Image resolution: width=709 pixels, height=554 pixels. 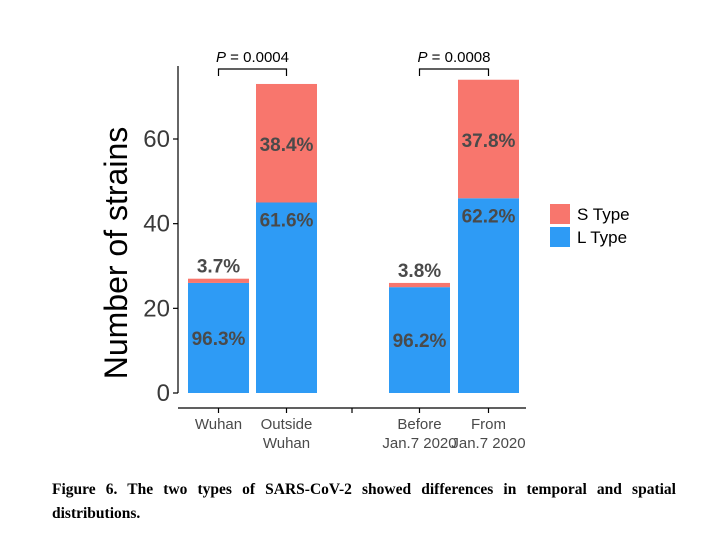 I want to click on data-label-l-type: 62.2%, so click(x=489, y=216).